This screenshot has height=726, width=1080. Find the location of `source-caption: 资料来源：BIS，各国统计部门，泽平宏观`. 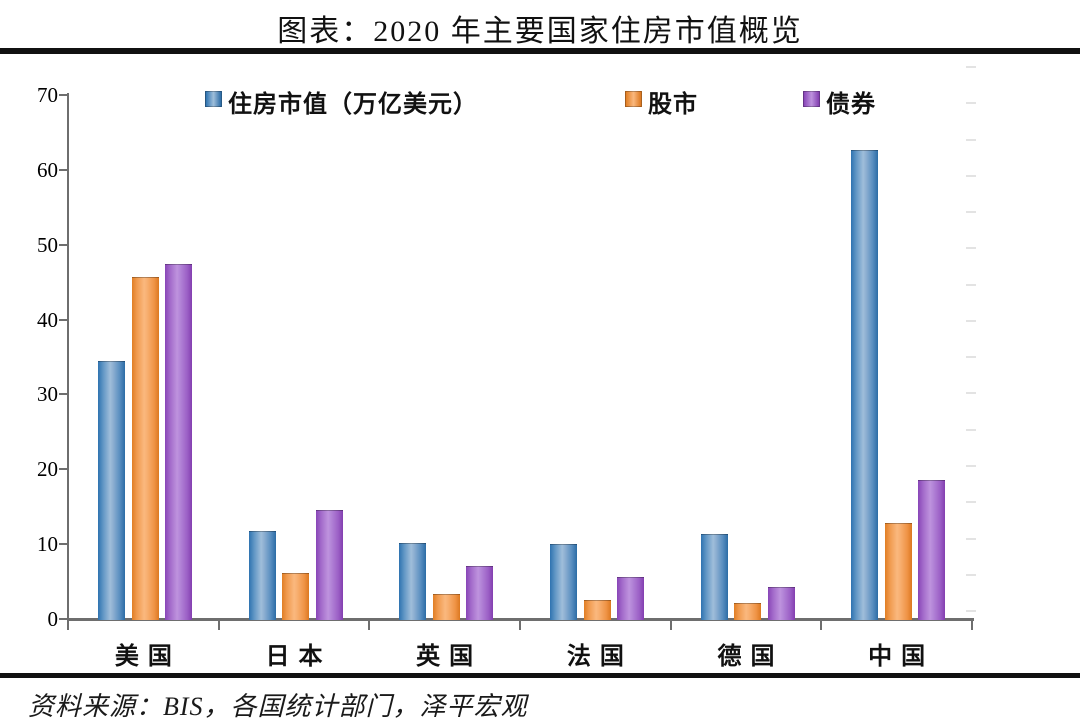

source-caption: 资料来源：BIS，各国统计部门，泽平宏观 is located at coordinates (278, 706).